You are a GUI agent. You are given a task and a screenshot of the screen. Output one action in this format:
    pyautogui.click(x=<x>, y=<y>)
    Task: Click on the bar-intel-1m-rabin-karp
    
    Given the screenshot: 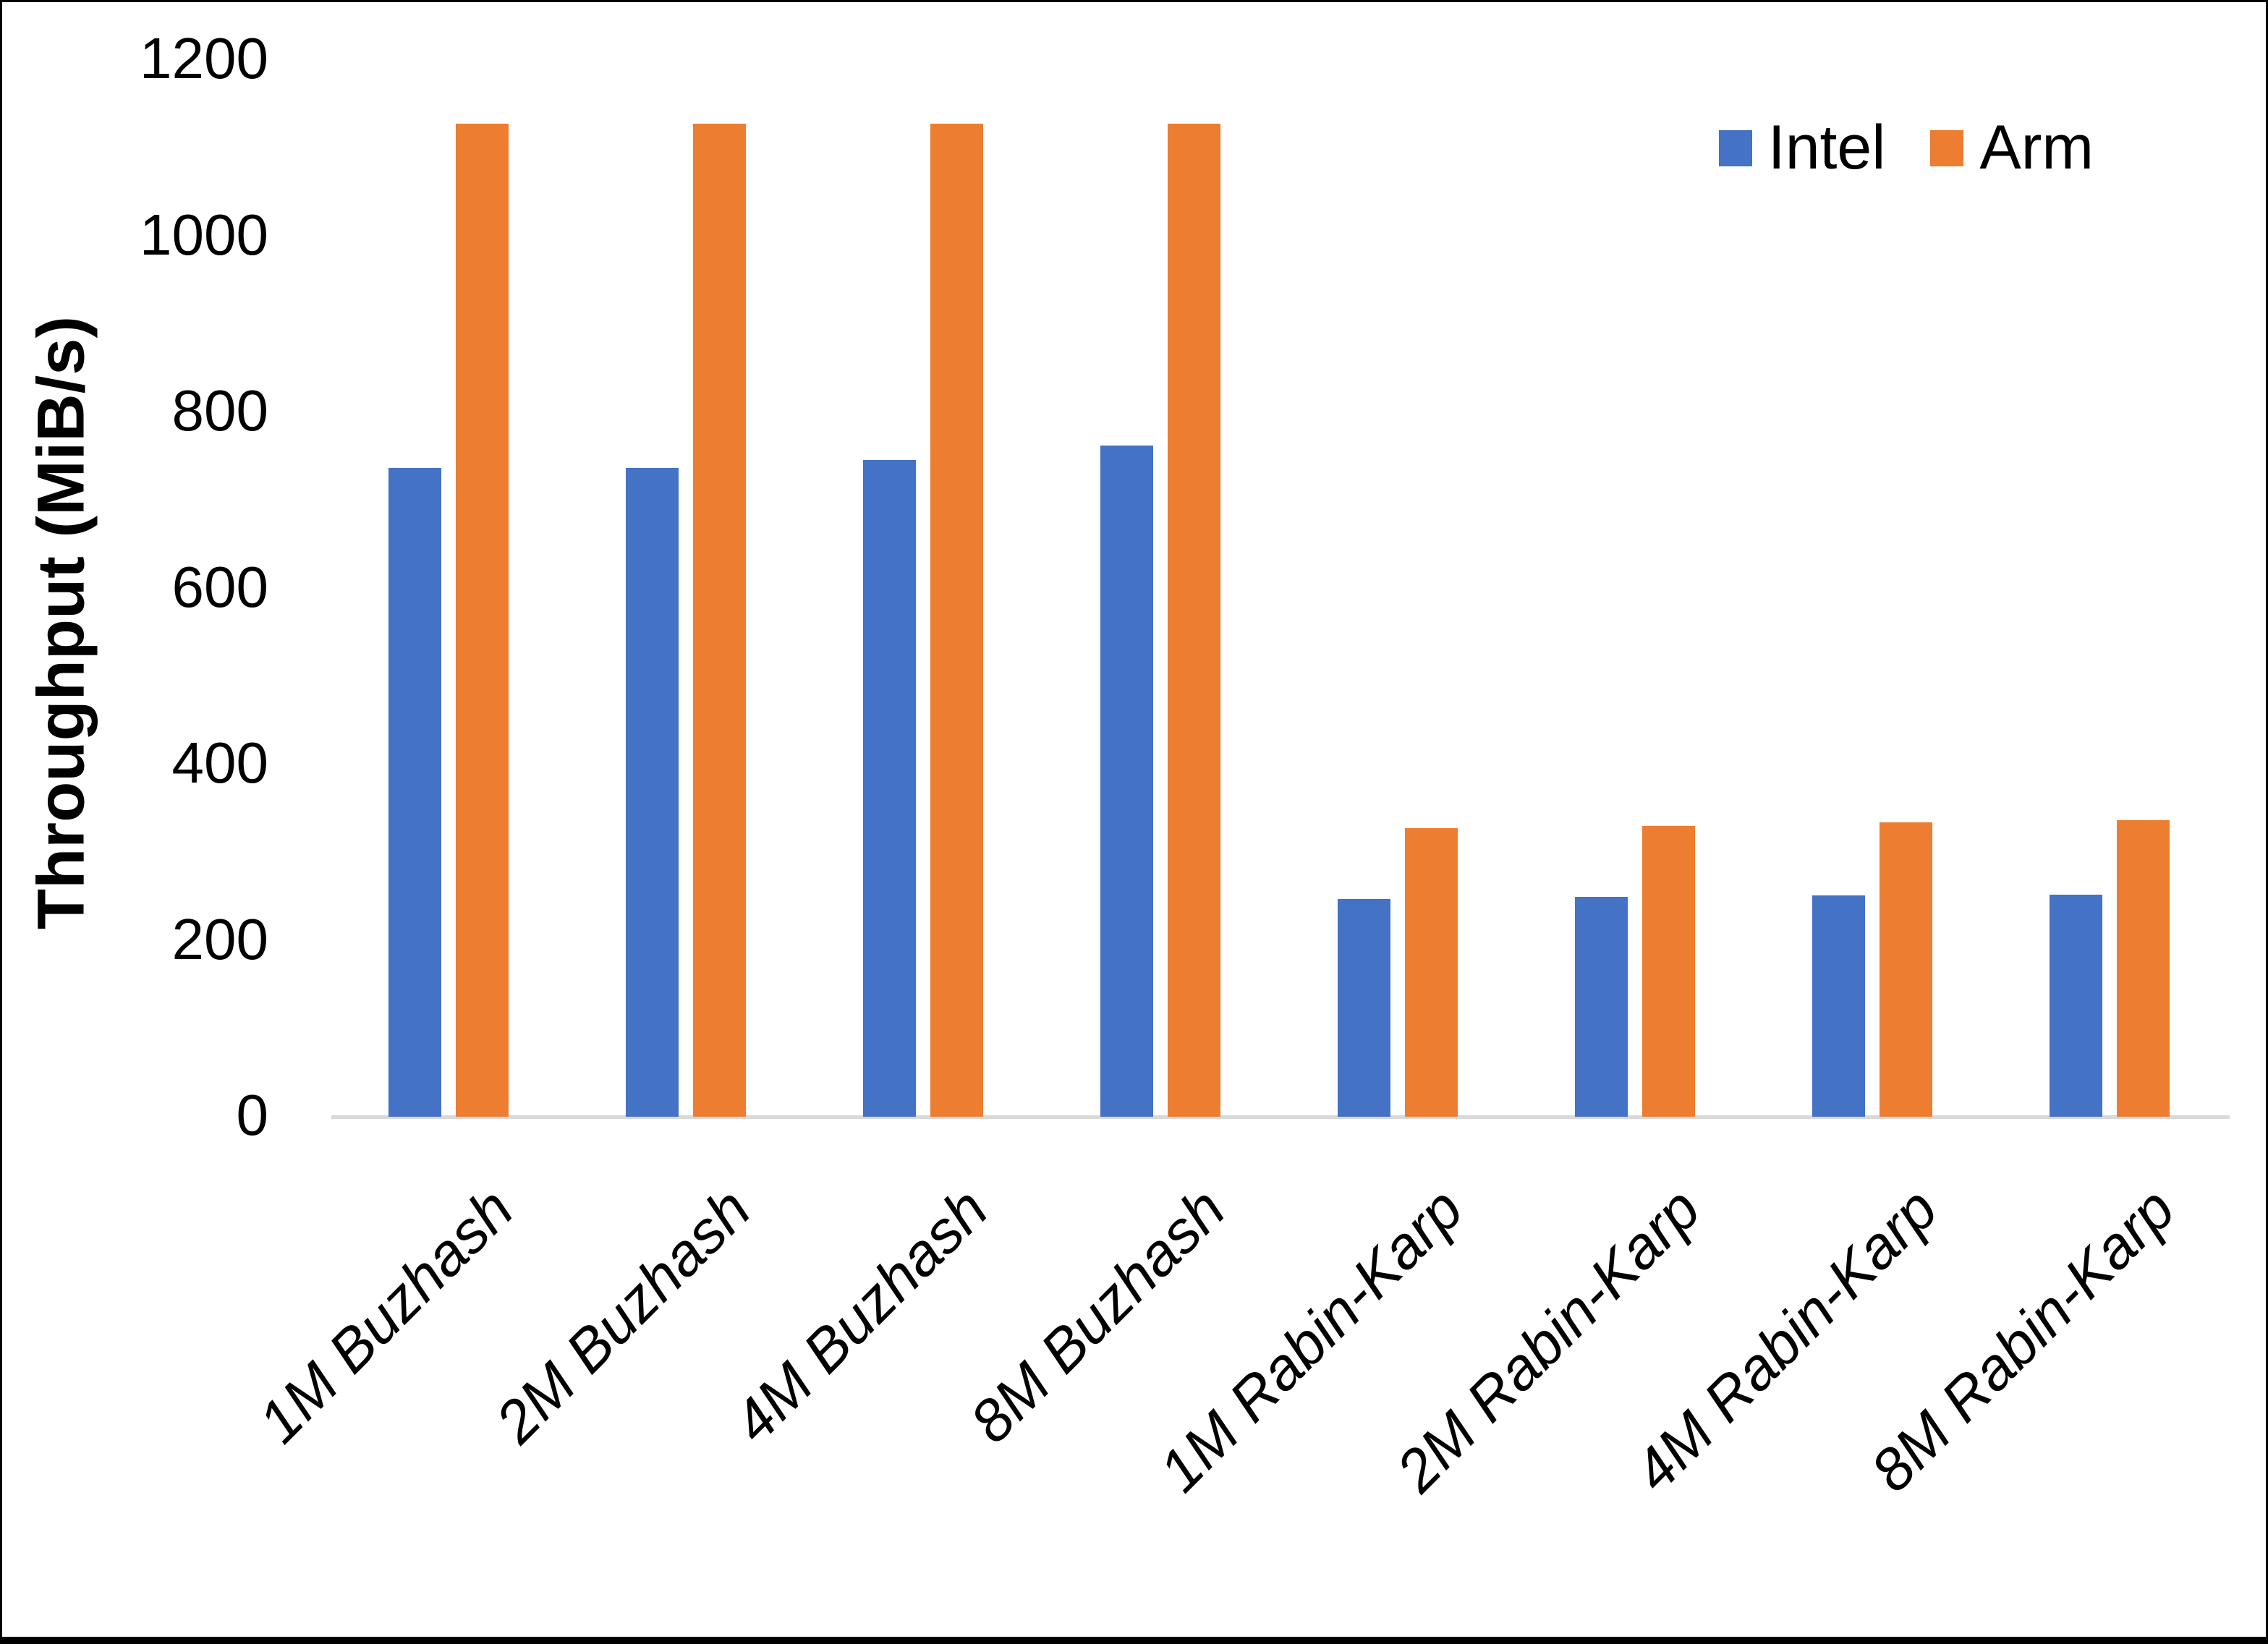 What is the action you would take?
    pyautogui.click(x=1364, y=1008)
    